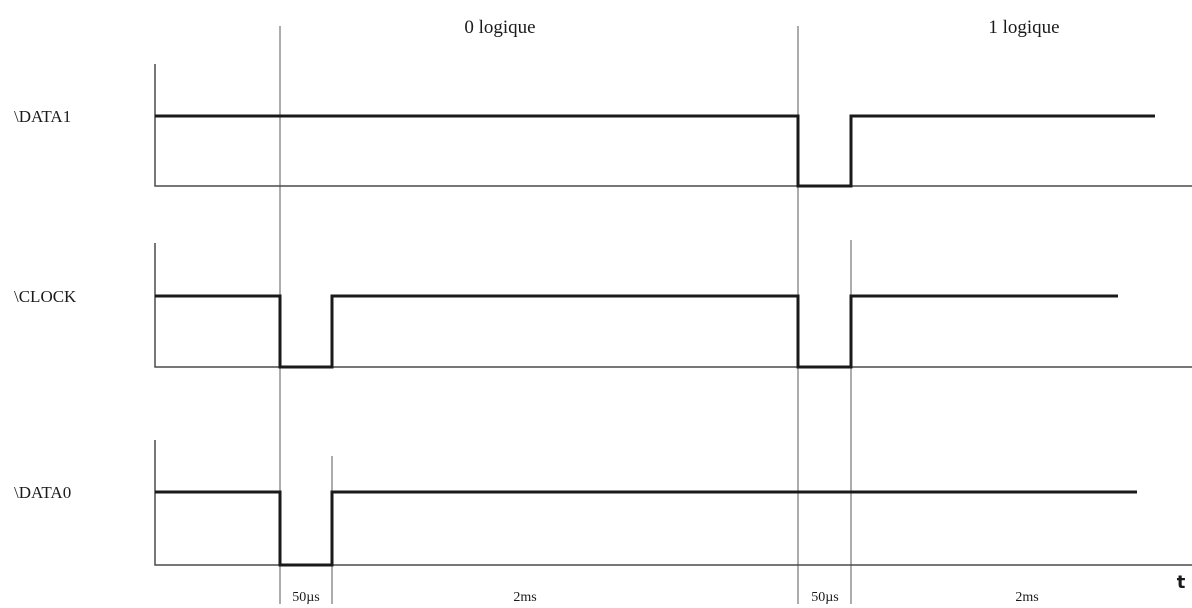  What do you see at coordinates (42, 116) in the screenshot?
I see `signal-label-data1: \DATA1` at bounding box center [42, 116].